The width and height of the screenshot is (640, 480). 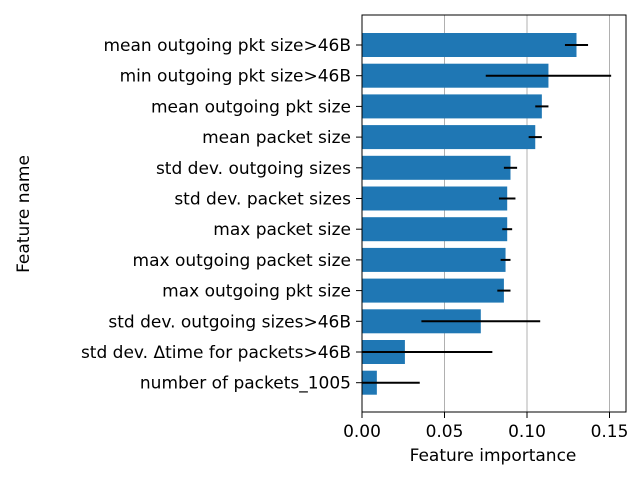 What do you see at coordinates (256, 292) in the screenshot?
I see `category-label: max outgoing pkt size` at bounding box center [256, 292].